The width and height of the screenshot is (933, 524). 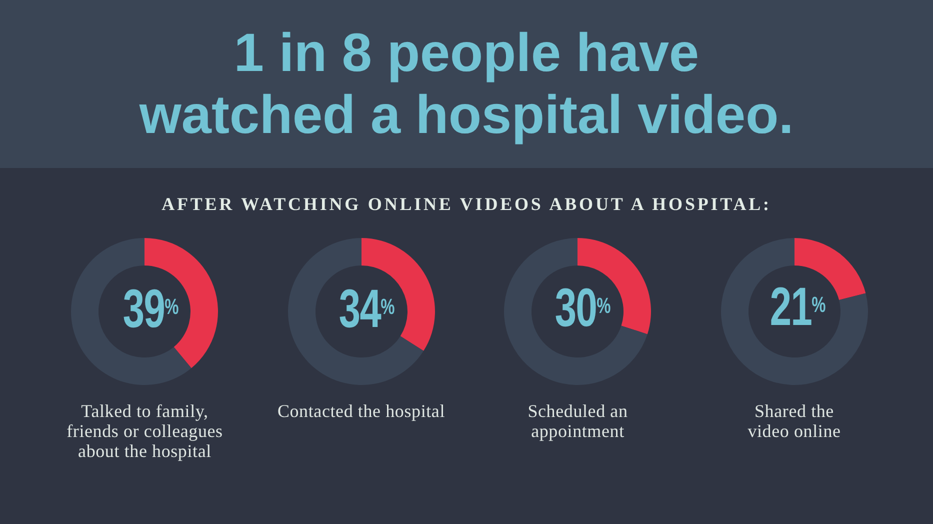 I want to click on data-label: 21$^{%}$, so click(x=798, y=306).